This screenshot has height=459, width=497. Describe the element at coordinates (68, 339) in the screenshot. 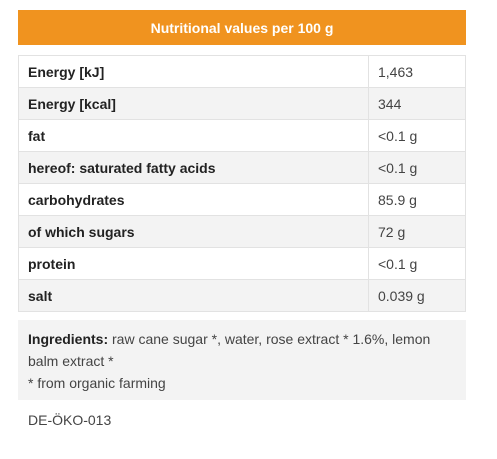

I see `ingredients-label: Ingredients:` at that location.